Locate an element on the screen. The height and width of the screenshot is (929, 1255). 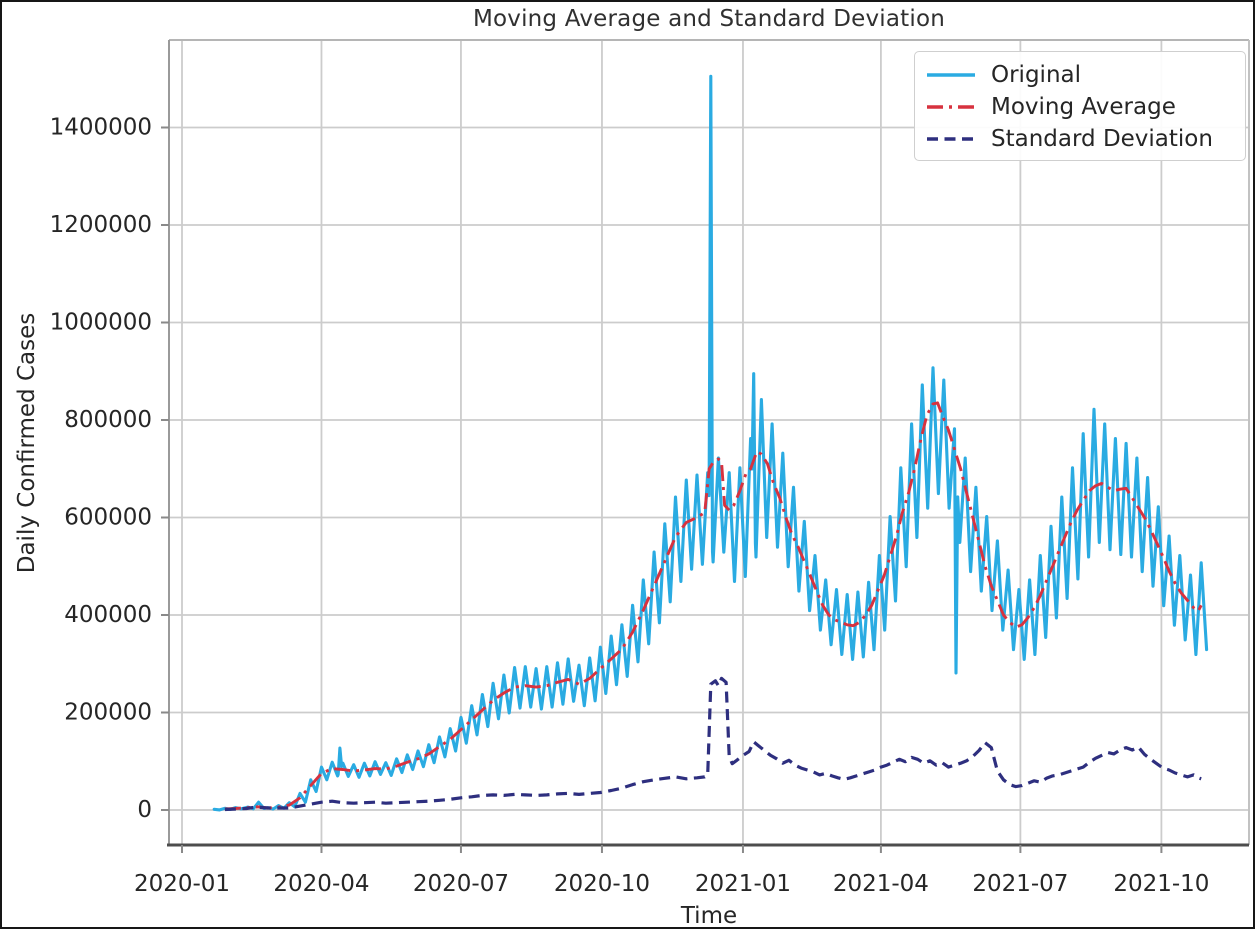
x-tick-label: 2021-07 is located at coordinates (1020, 884).